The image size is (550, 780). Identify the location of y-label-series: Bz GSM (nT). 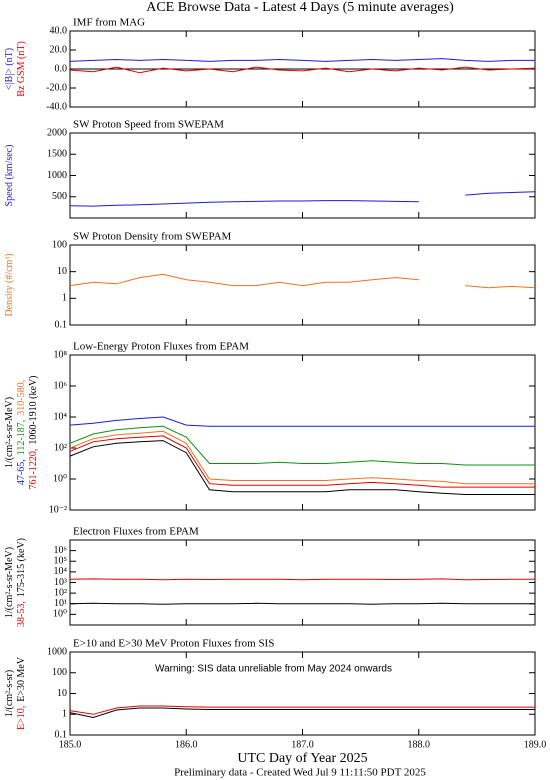
(21, 69).